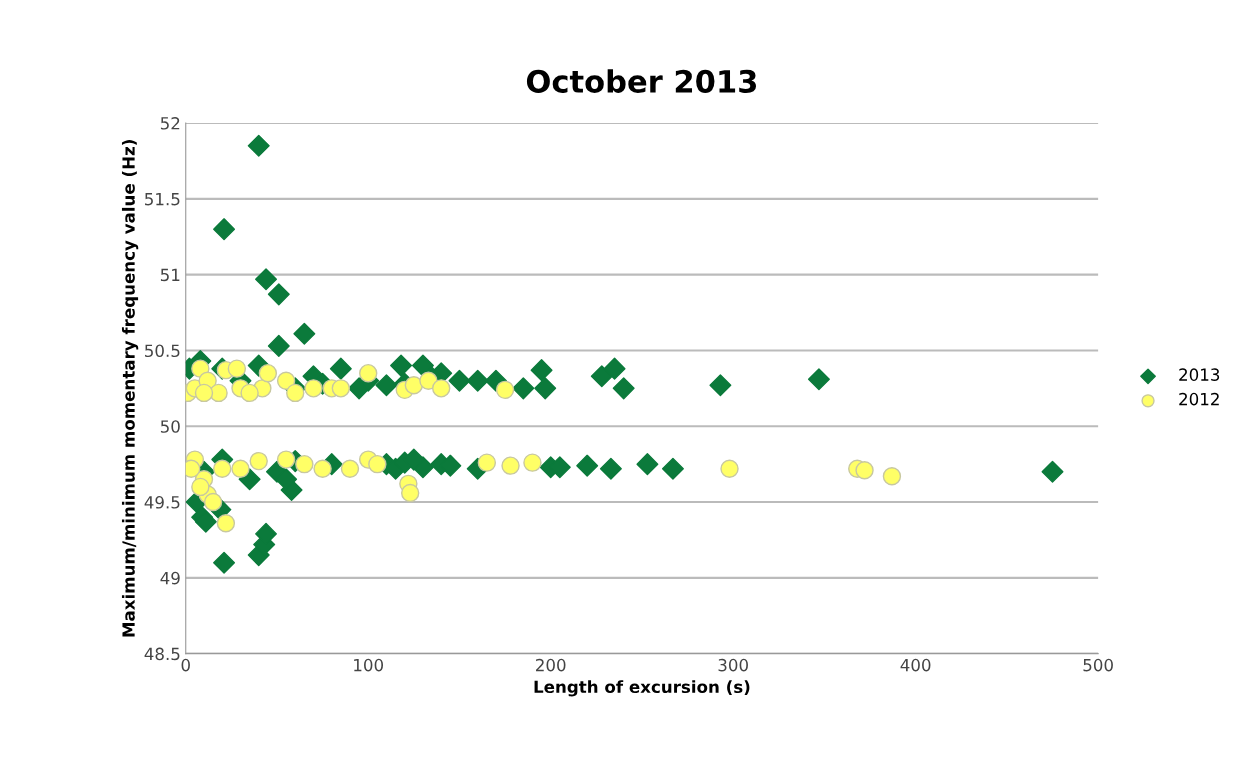 This screenshot has width=1255, height=769. What do you see at coordinates (162, 199) in the screenshot?
I see `y-tick-label: 51.5` at bounding box center [162, 199].